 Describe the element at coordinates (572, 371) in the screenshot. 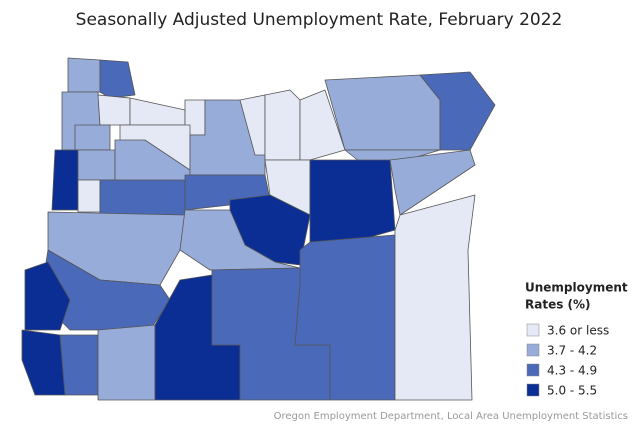

I see `legend-label: 4.3 - 4.9` at that location.